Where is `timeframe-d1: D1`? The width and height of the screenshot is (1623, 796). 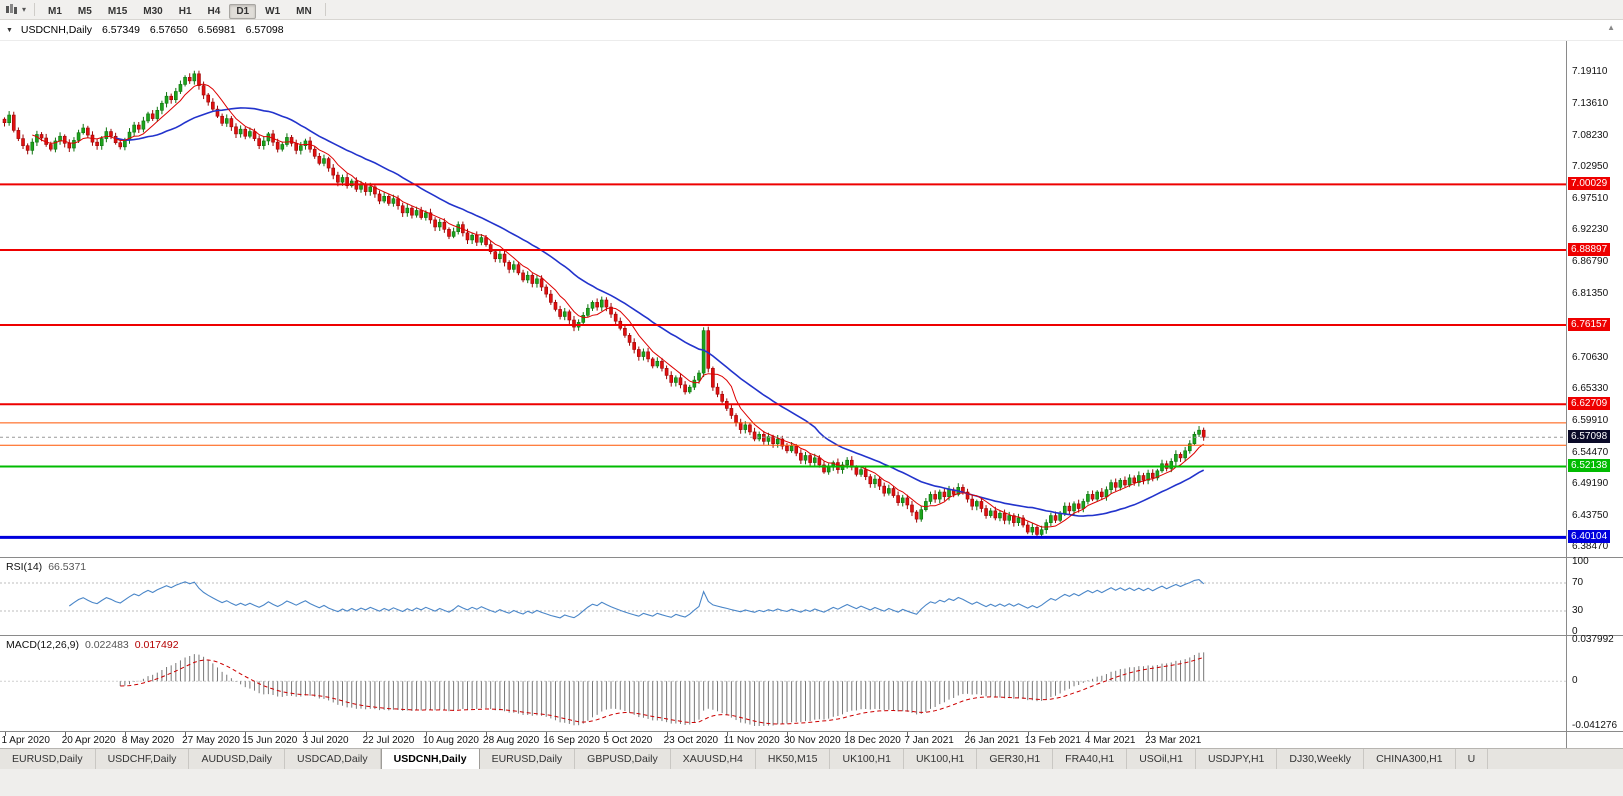
timeframe-d1: D1 is located at coordinates (243, 11).